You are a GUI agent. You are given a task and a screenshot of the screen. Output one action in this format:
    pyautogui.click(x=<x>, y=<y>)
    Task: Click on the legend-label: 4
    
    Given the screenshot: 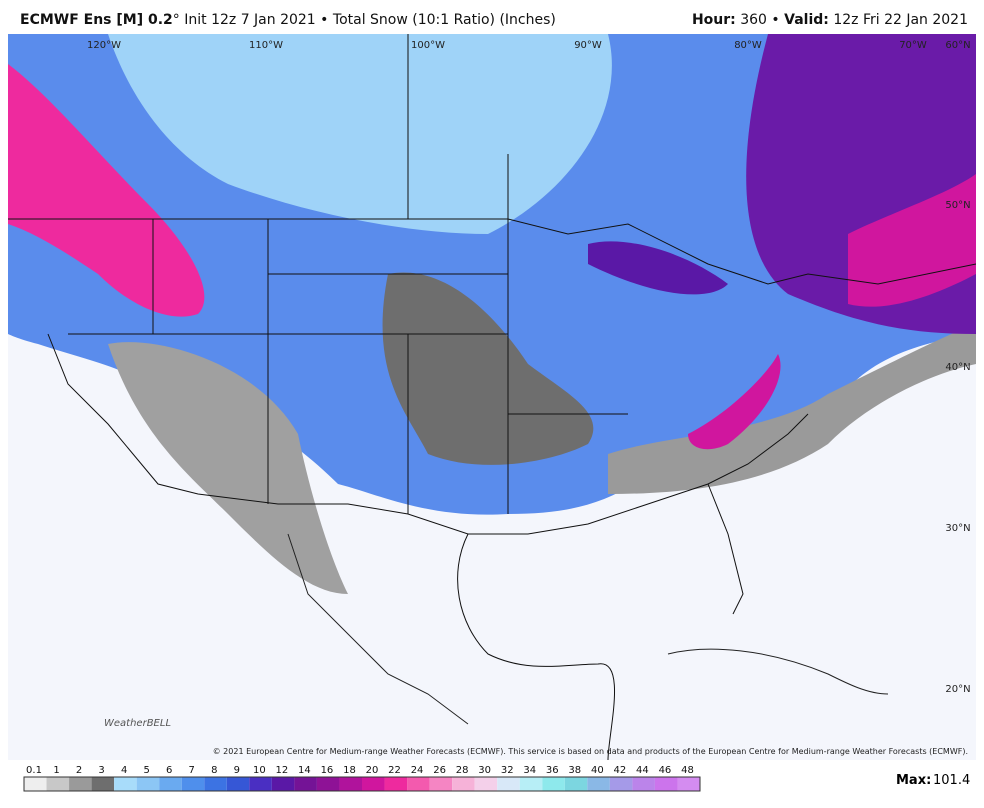 What is the action you would take?
    pyautogui.click(x=124, y=770)
    